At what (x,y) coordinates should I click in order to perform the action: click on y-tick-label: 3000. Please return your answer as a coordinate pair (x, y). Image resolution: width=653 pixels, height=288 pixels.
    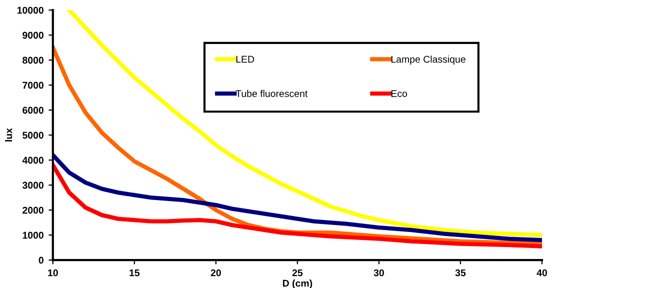
    Looking at the image, I should click on (33, 185).